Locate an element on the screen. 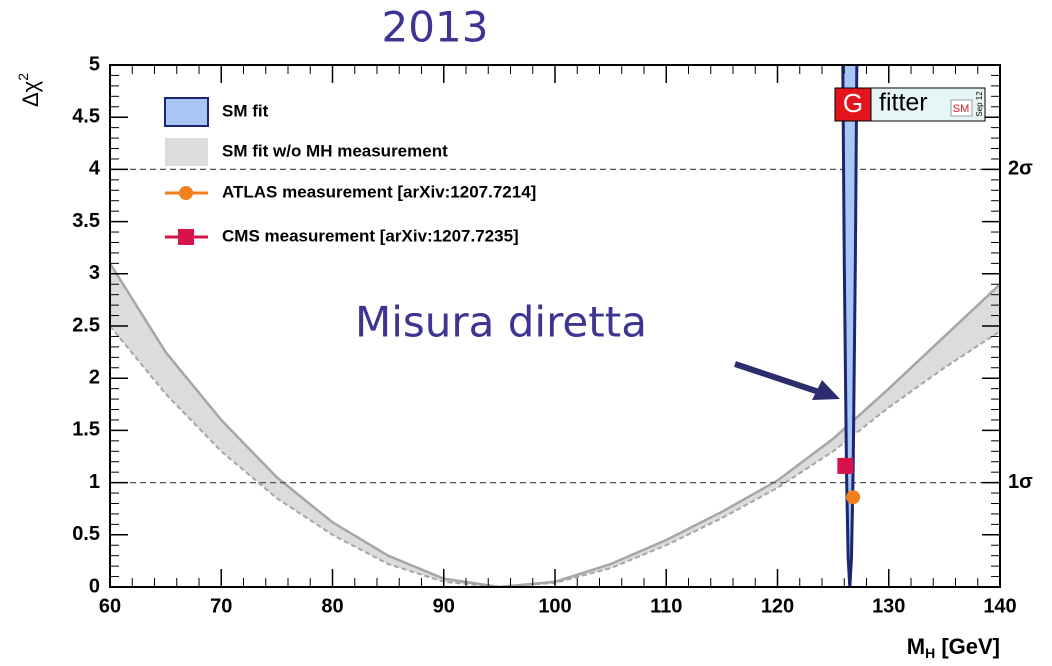  logo-main: G is located at coordinates (853, 103).